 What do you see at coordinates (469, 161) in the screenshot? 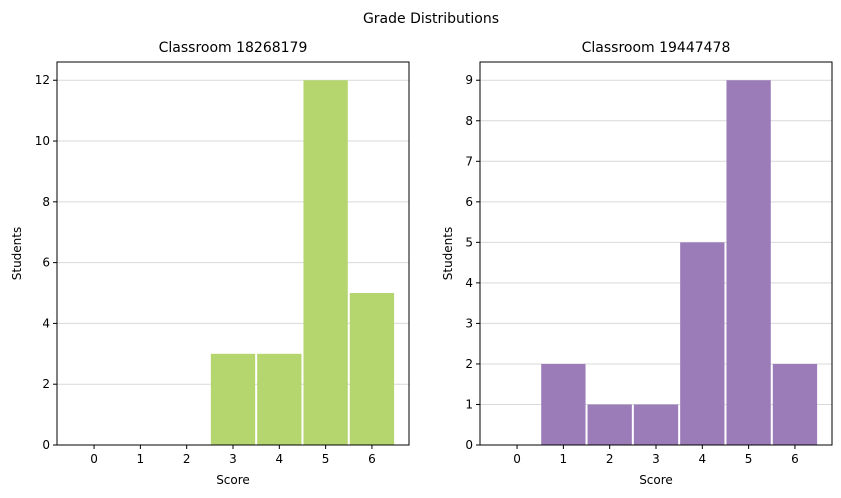
I see `y-tick-label: 7` at bounding box center [469, 161].